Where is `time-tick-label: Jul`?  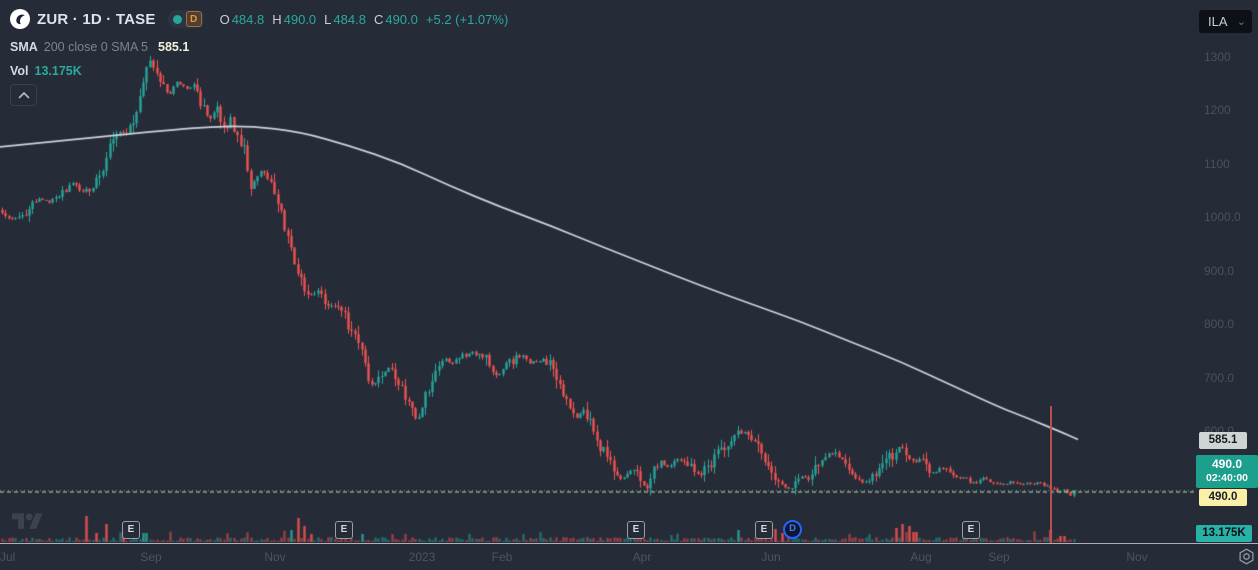
time-tick-label: Jul is located at coordinates (8, 557).